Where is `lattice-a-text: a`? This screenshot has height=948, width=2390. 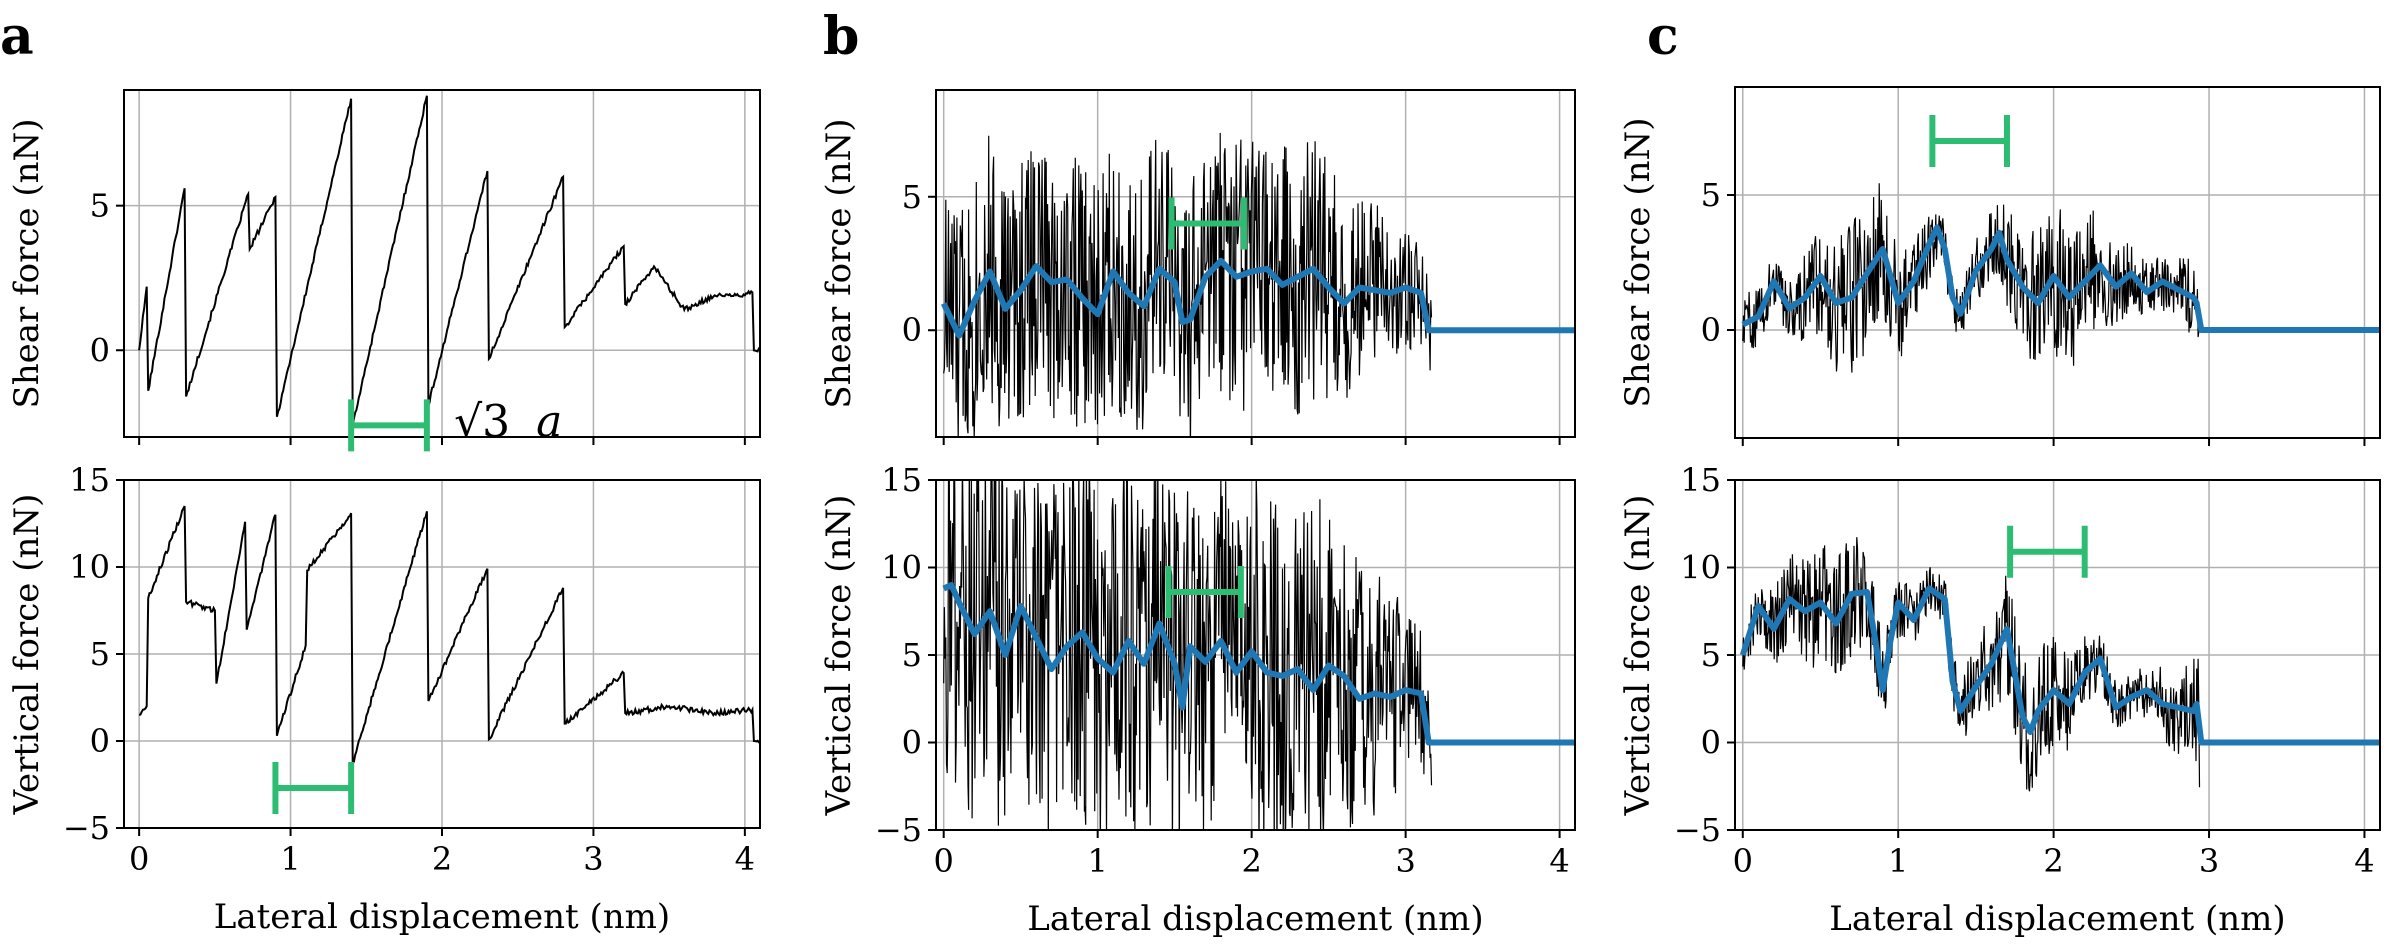
lattice-a-text: a is located at coordinates (549, 422).